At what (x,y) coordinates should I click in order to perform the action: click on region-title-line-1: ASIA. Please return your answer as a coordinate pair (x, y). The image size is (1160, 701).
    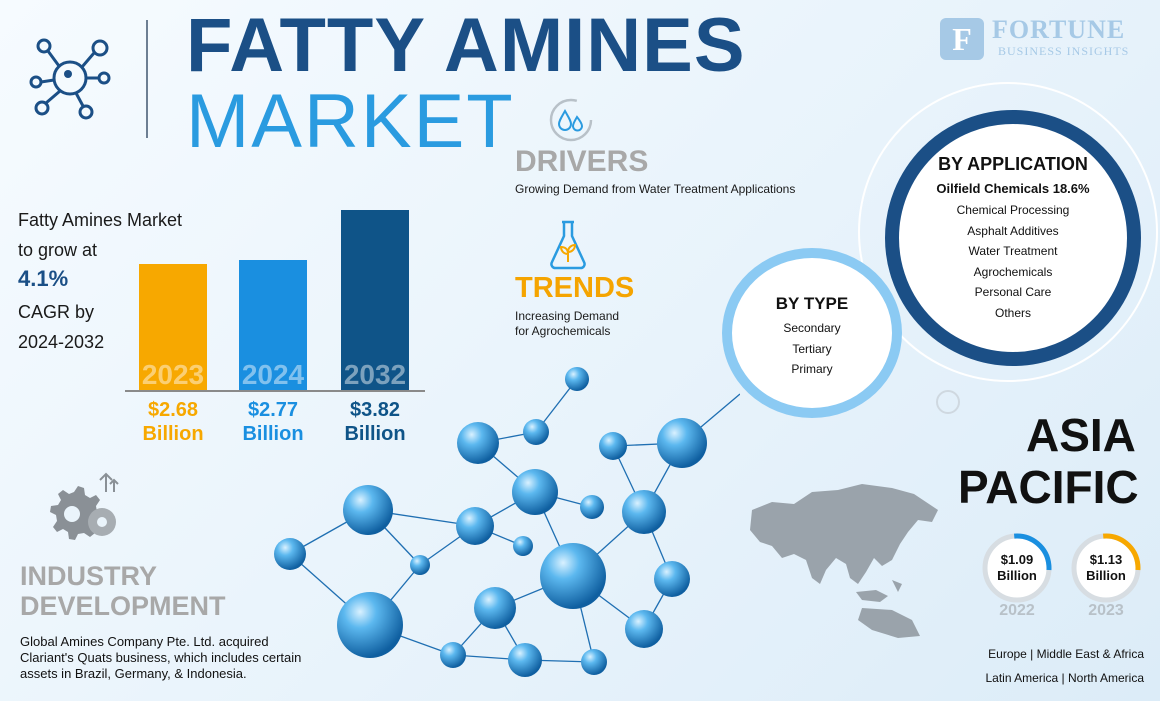
    Looking at the image, I should click on (1081, 435).